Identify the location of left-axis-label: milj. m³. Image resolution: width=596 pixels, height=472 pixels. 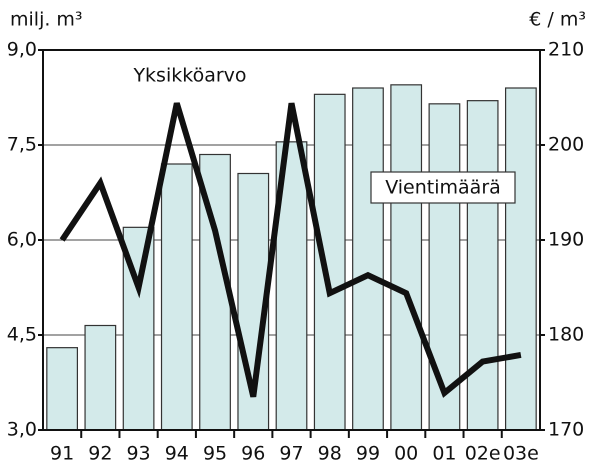
(46, 20).